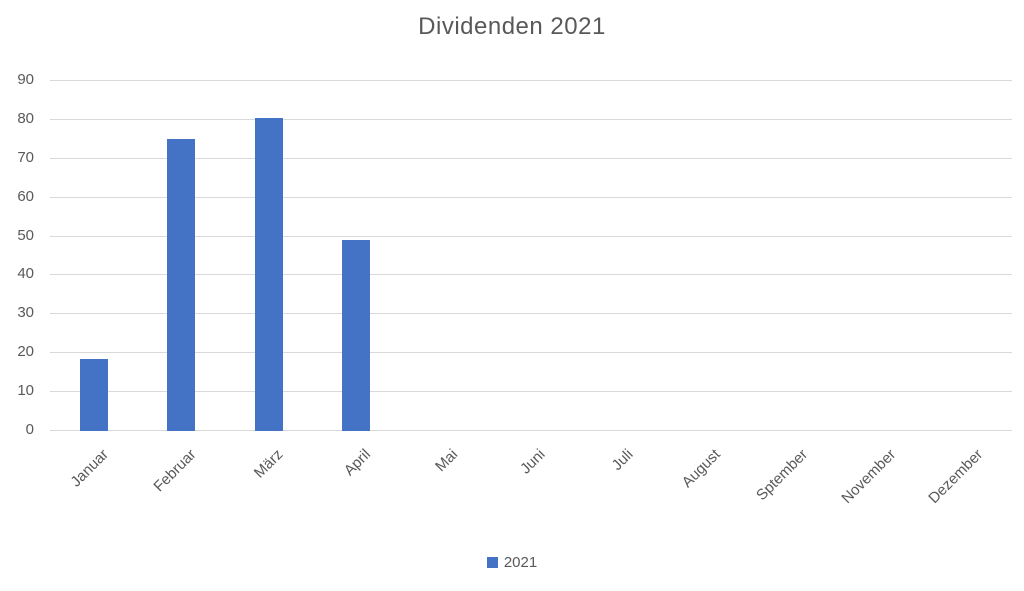 The width and height of the screenshot is (1024, 591). What do you see at coordinates (29, 429) in the screenshot?
I see `y-axis-tick-label: 0` at bounding box center [29, 429].